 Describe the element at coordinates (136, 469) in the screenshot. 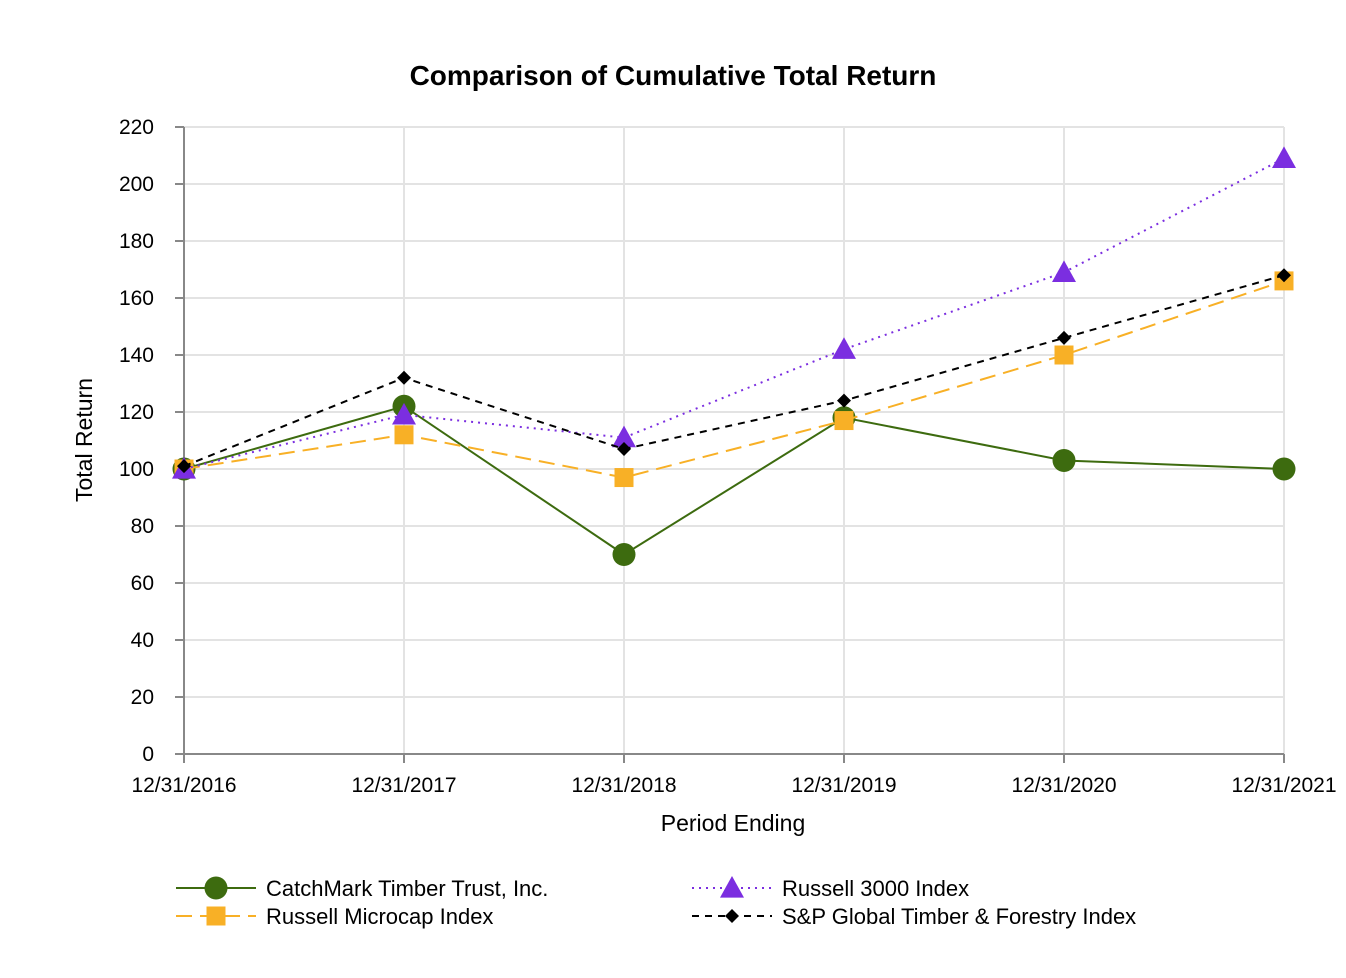

I see `y-tick-label: 100` at that location.